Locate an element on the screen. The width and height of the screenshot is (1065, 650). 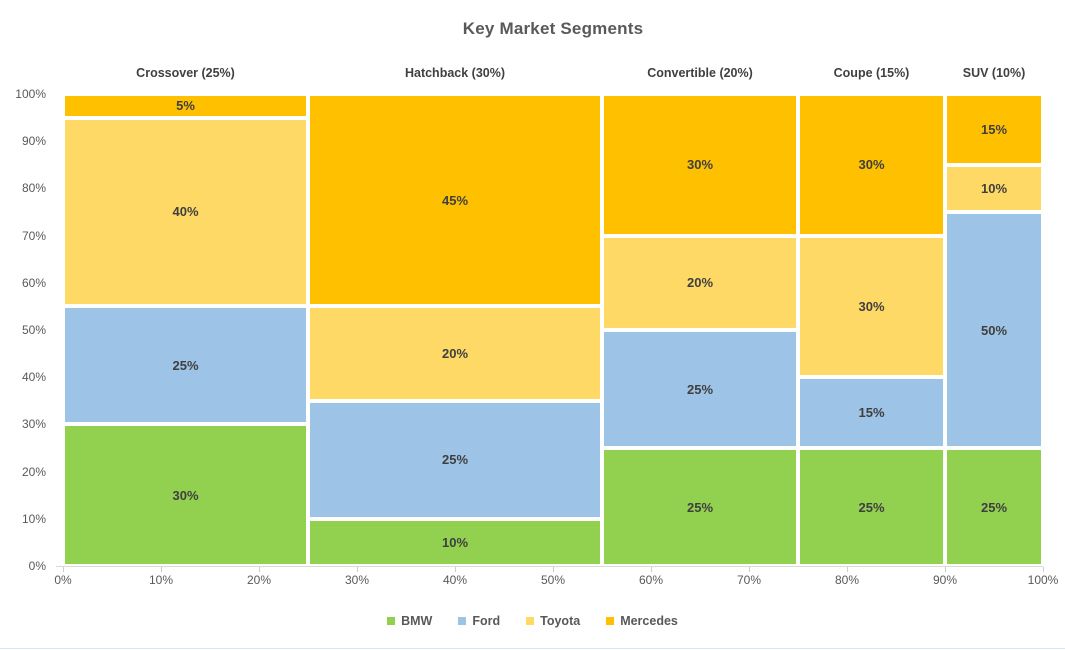
mekko-segment-toyota-coupe: 30% is located at coordinates (871, 306).